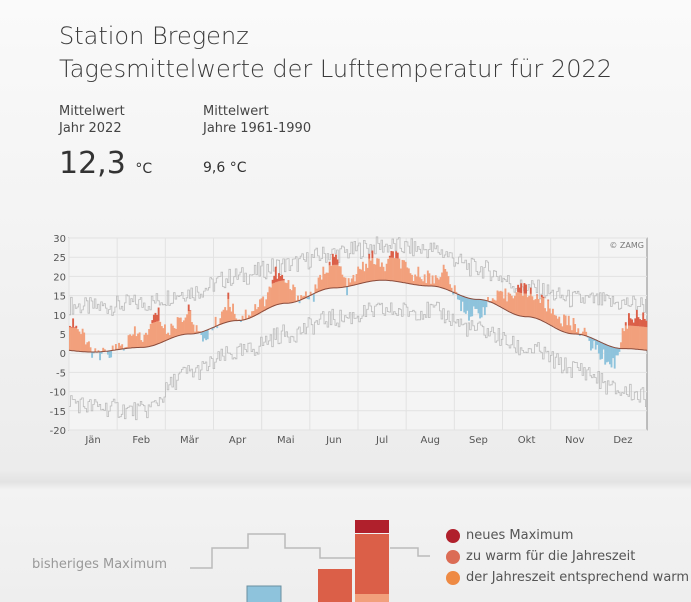 This screenshot has height=602, width=691. Describe the element at coordinates (335, 585) in the screenshot. I see `legend-bar-too-warm` at that location.